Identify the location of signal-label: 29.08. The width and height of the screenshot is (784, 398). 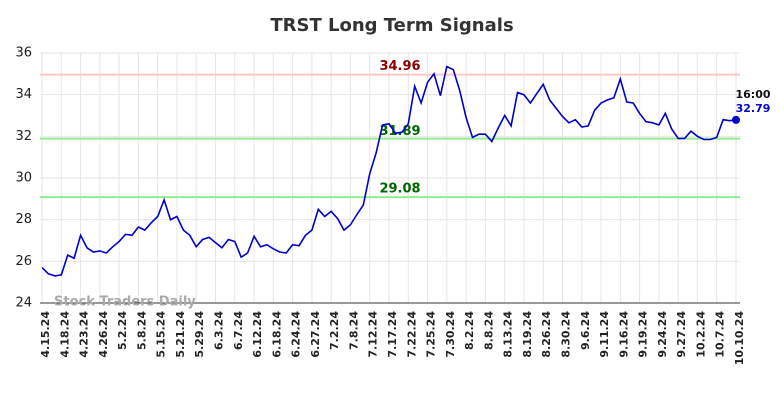
(399, 189).